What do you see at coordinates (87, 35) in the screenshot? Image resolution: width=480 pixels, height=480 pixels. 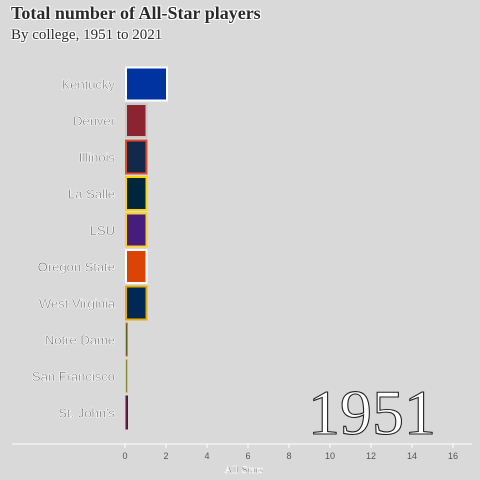 I see `chart-subtitle: By college, 1951 to 2021` at bounding box center [87, 35].